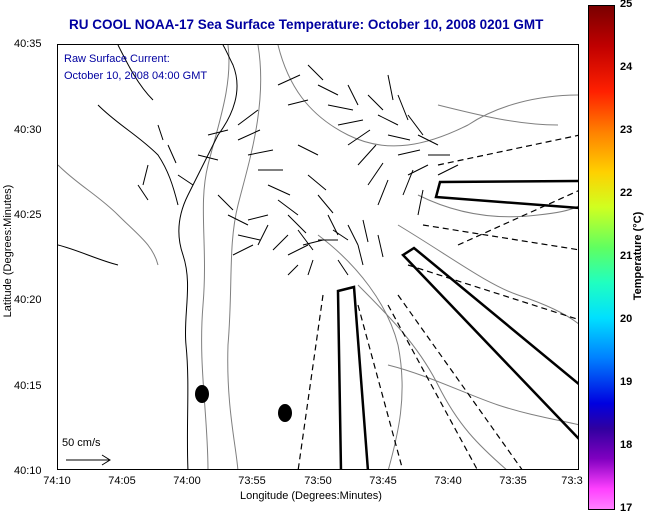 This screenshot has width=651, height=518. Describe the element at coordinates (626, 445) in the screenshot. I see `colorbar-tick: 18` at that location.